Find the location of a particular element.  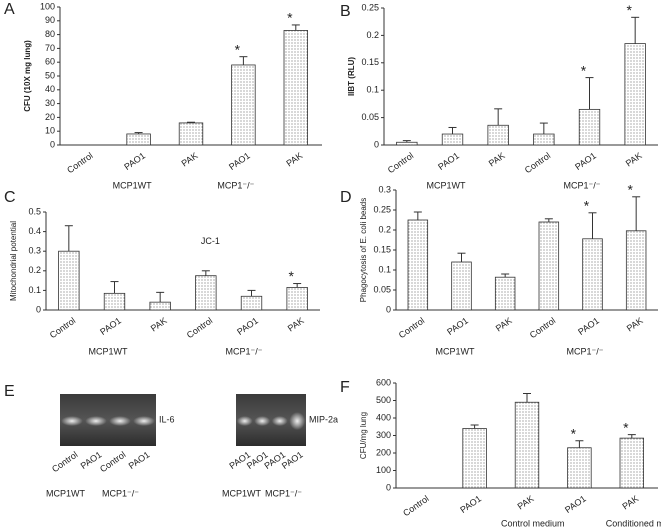

y-tick-label: 300 is located at coordinates (383, 435).